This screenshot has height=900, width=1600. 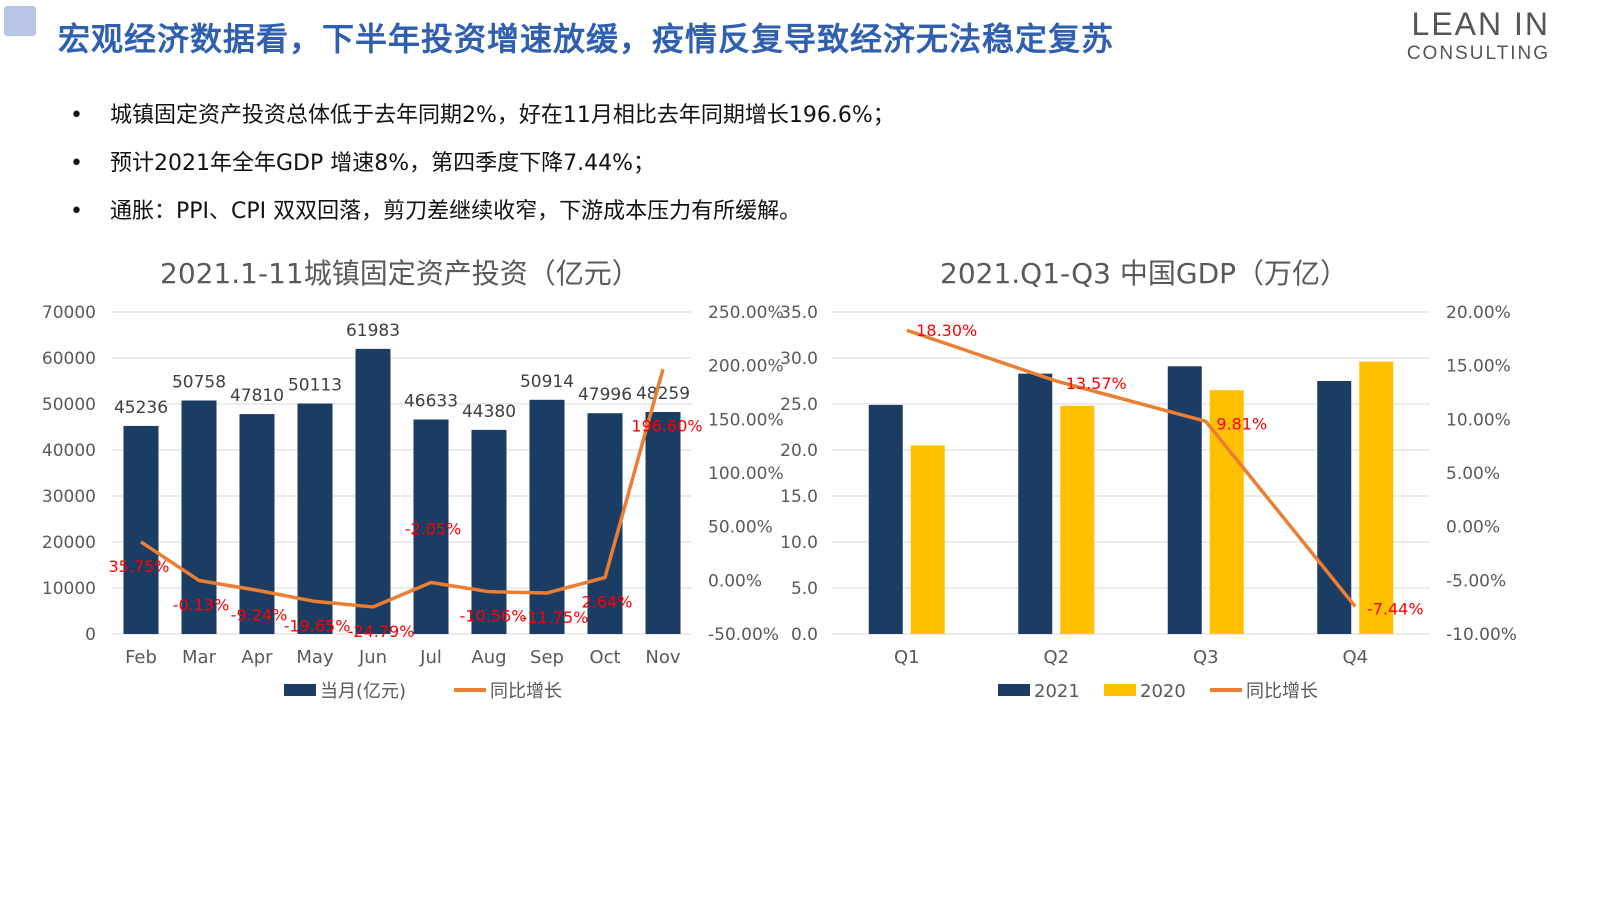 I want to click on investment-line-label: -10.56%, so click(x=493, y=616).